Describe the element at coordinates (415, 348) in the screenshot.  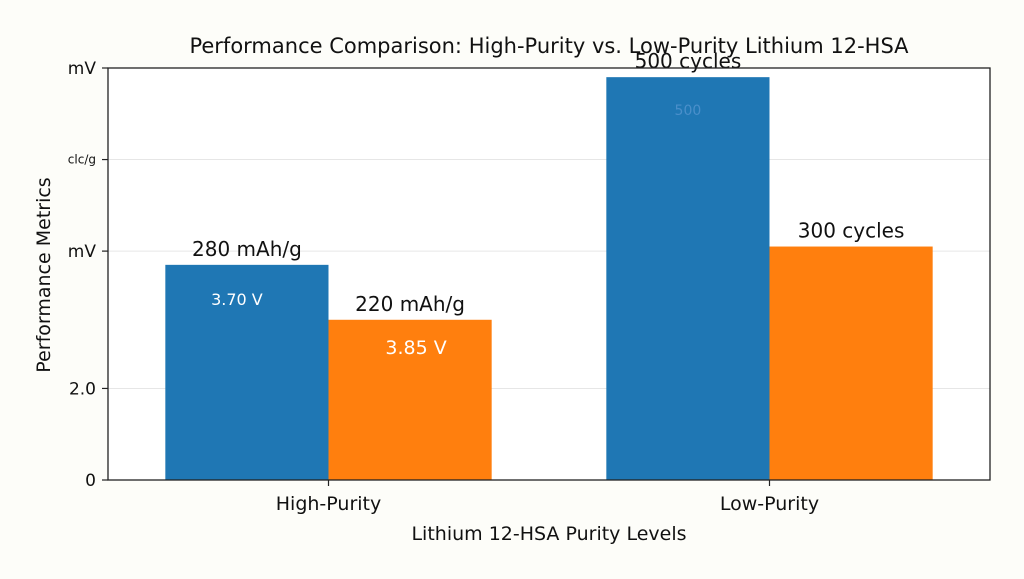
I see `bar-inner-label: 3.85 V` at that location.